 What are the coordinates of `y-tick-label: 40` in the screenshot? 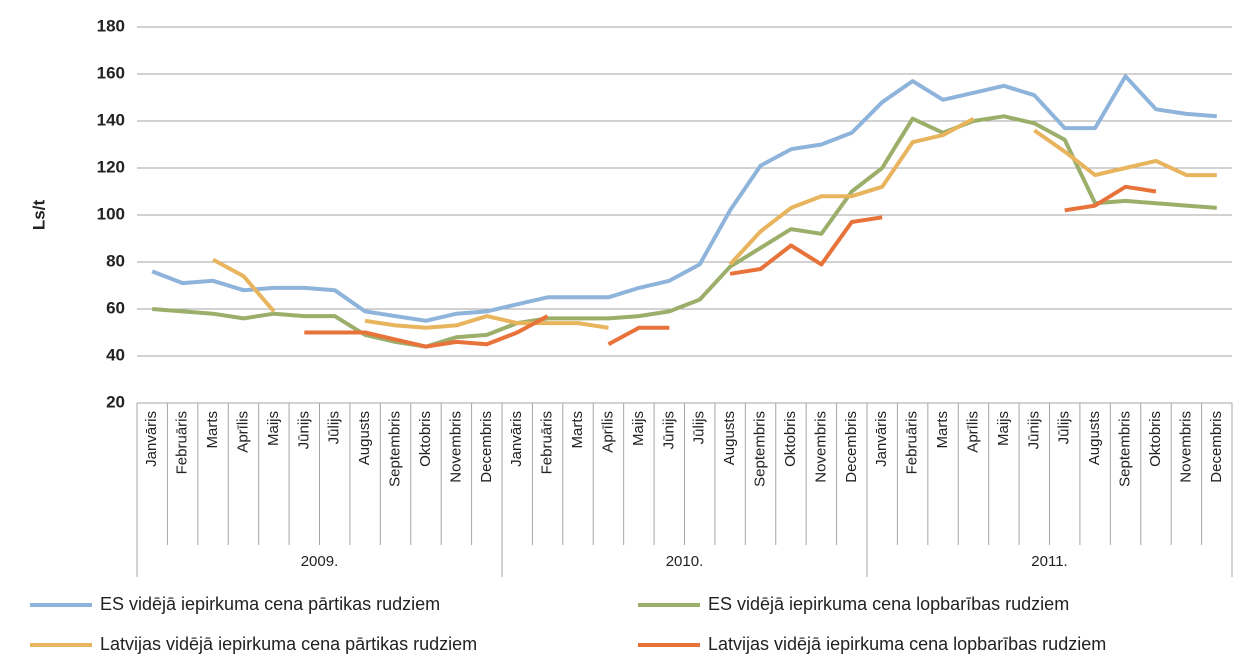 It's located at (115, 354).